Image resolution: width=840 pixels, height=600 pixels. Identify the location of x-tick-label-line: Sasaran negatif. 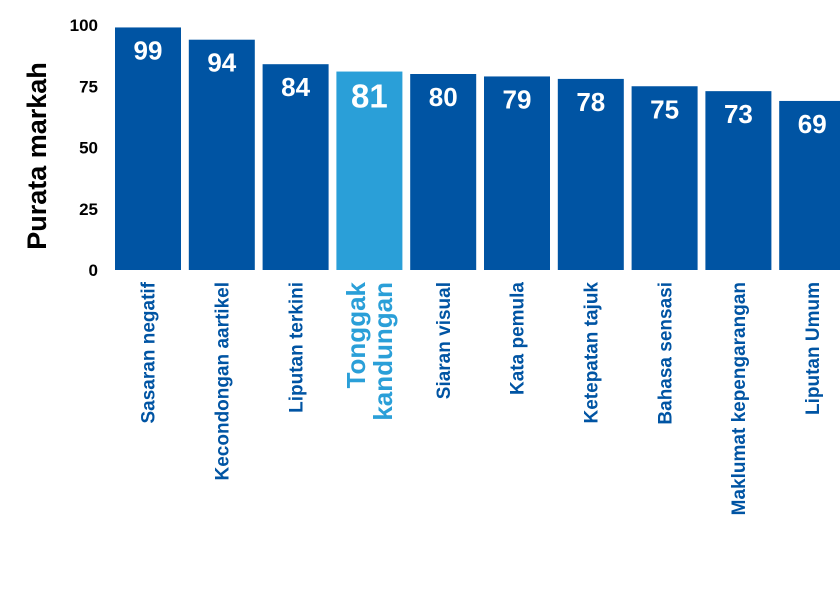
(149, 352).